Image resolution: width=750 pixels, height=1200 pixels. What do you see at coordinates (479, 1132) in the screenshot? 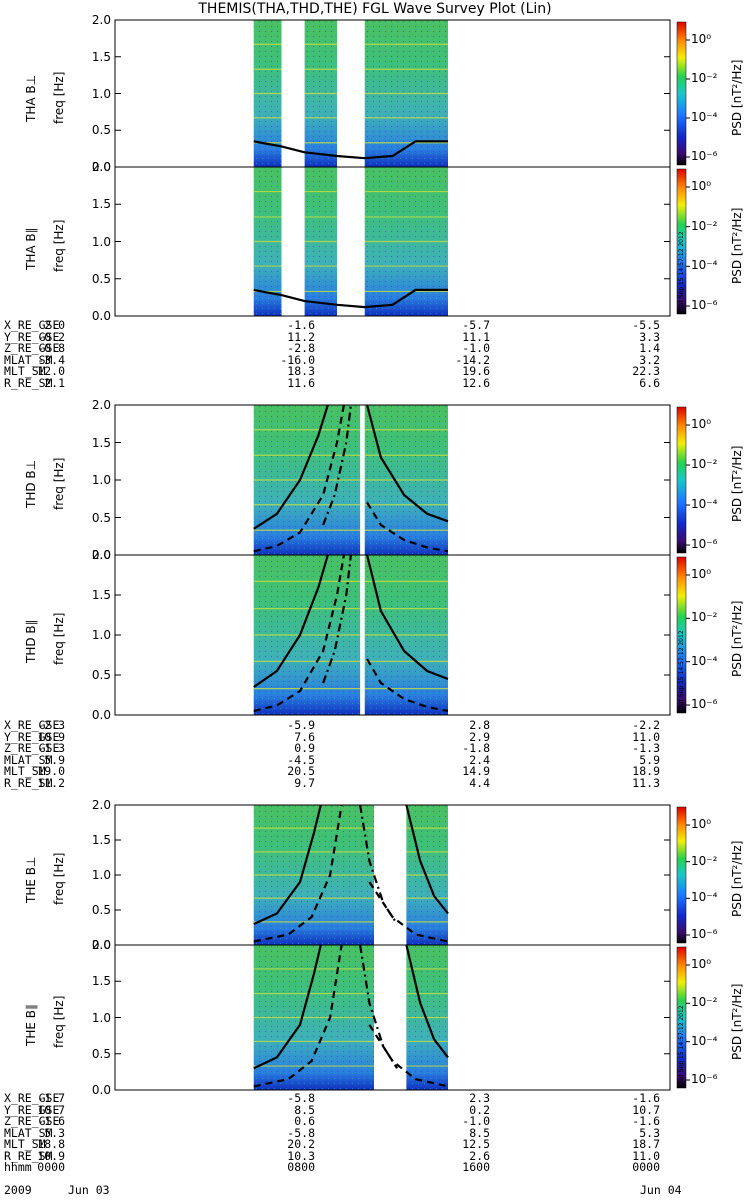
I see `ephem-value: 8.5` at bounding box center [479, 1132].